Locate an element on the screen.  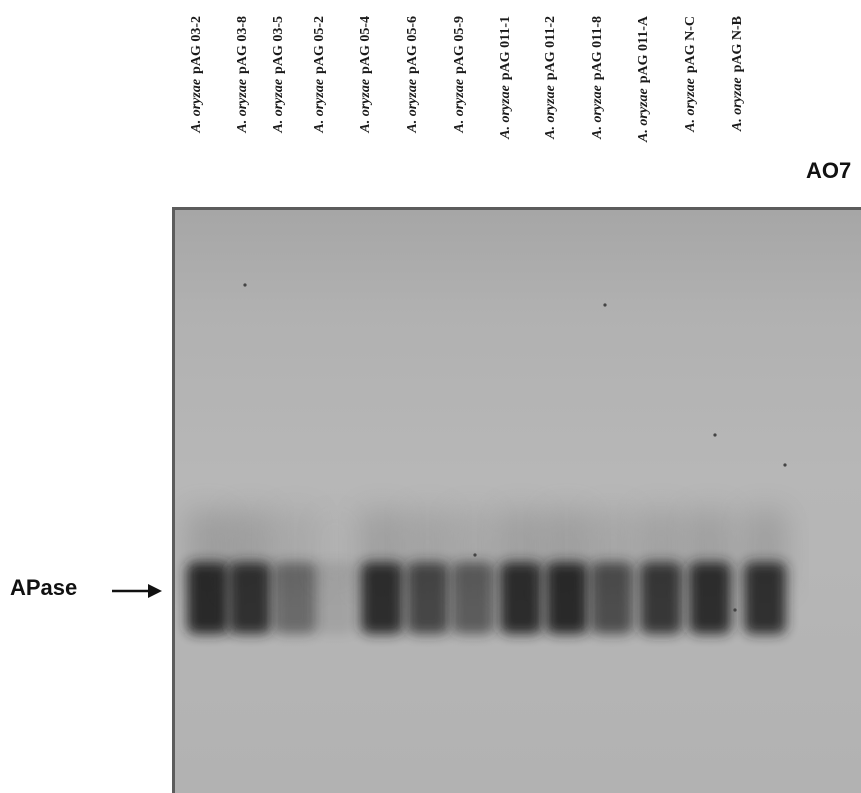
lane-label: A. oryzae pAG 011-1 is located at coordinates (506, 104).